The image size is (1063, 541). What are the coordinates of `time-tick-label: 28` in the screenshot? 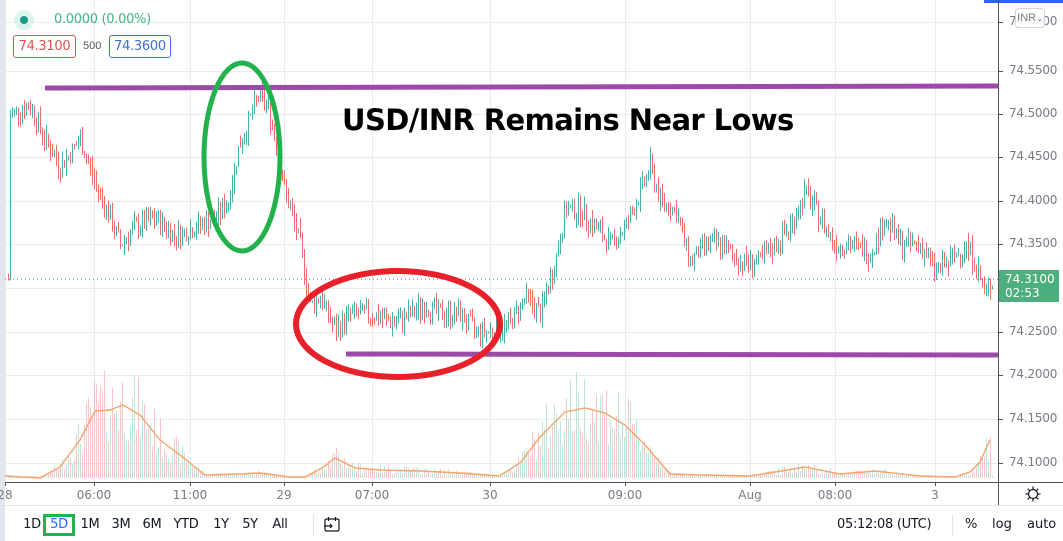 It's located at (6, 495).